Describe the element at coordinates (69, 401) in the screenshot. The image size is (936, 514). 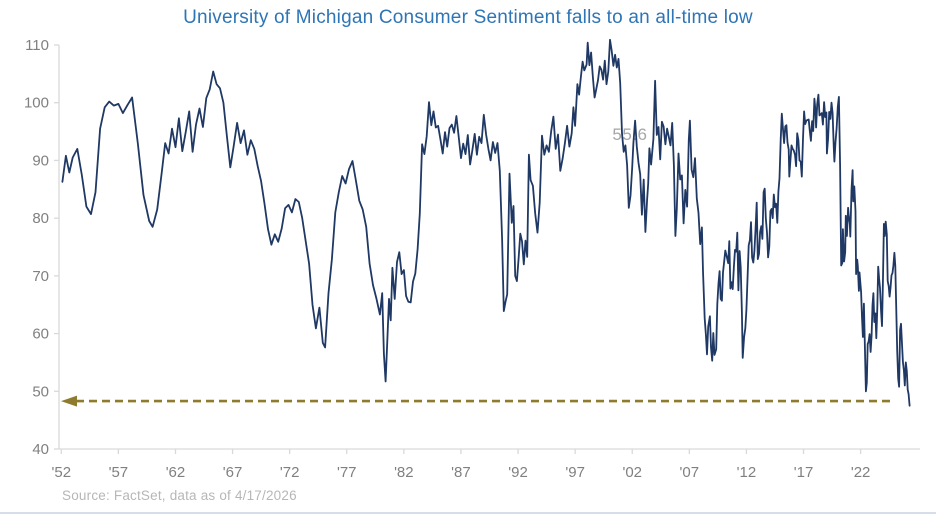
I see `left-arrowhead` at that location.